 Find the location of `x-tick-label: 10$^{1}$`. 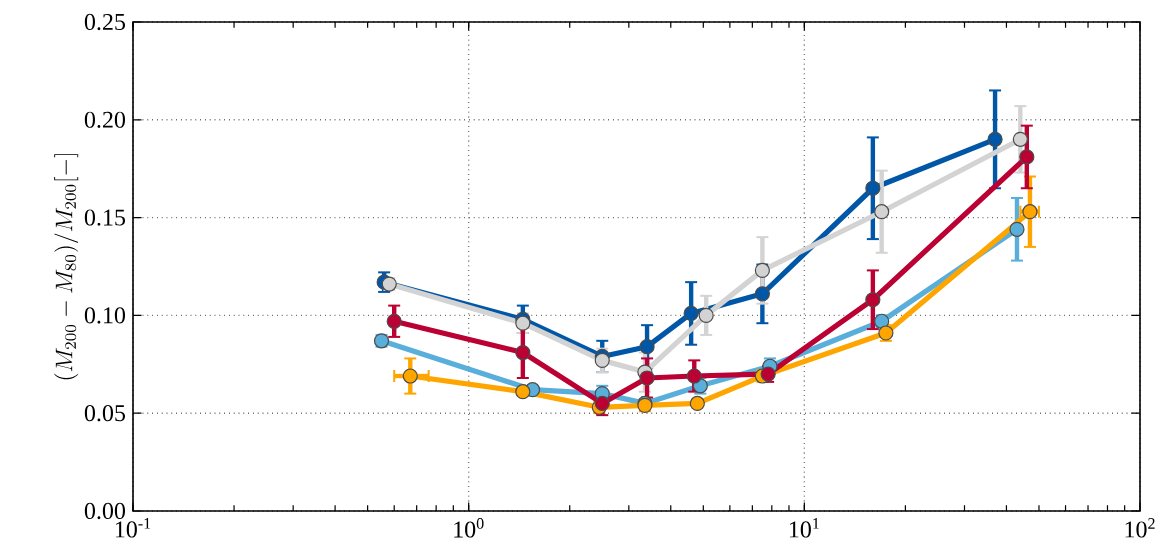

x-tick-label: 10$^{1}$ is located at coordinates (804, 528).